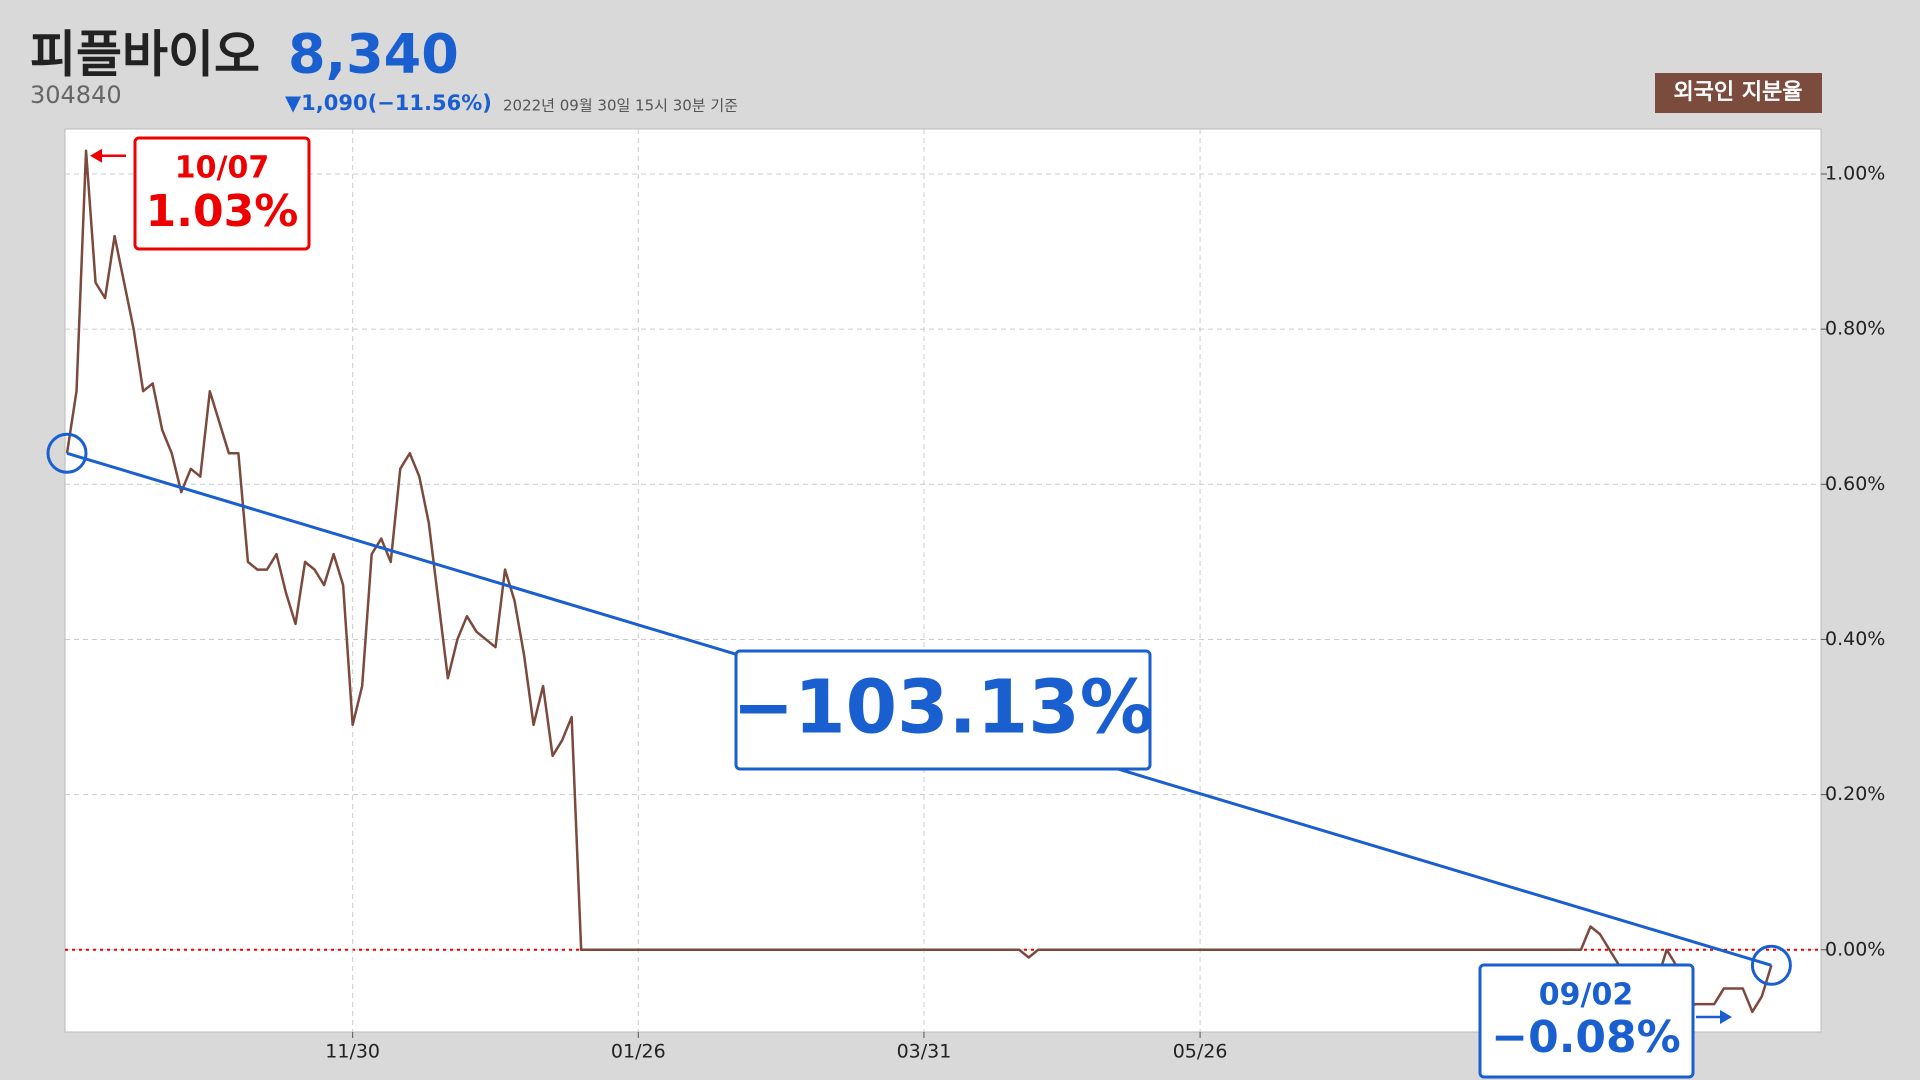 Image resolution: width=1920 pixels, height=1080 pixels. I want to click on price: 8,340, so click(373, 54).